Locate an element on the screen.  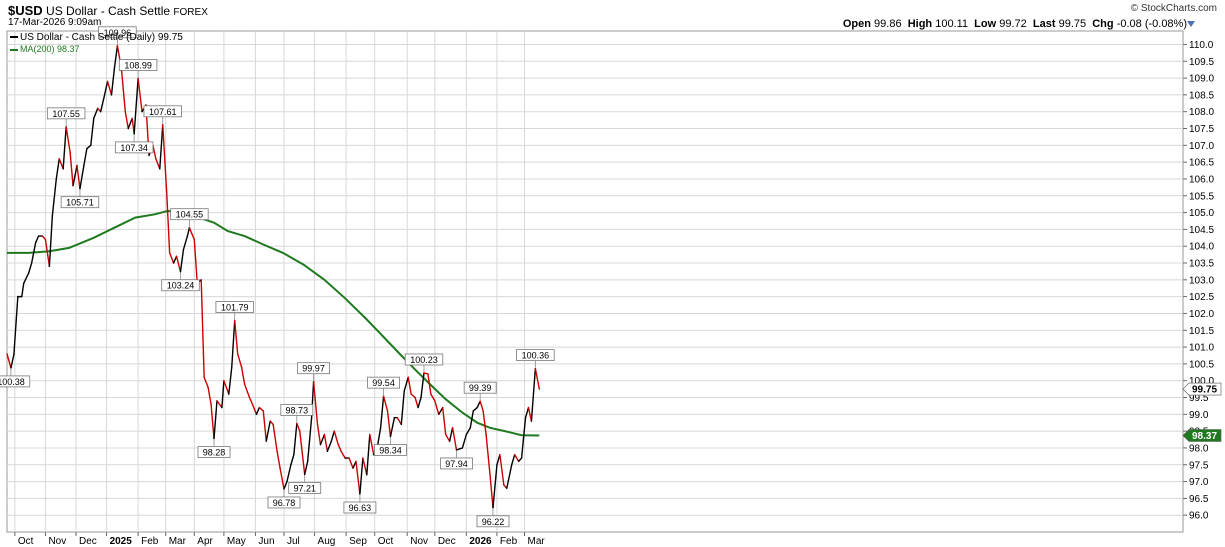
annotation-label: 99.97 is located at coordinates (313, 369).